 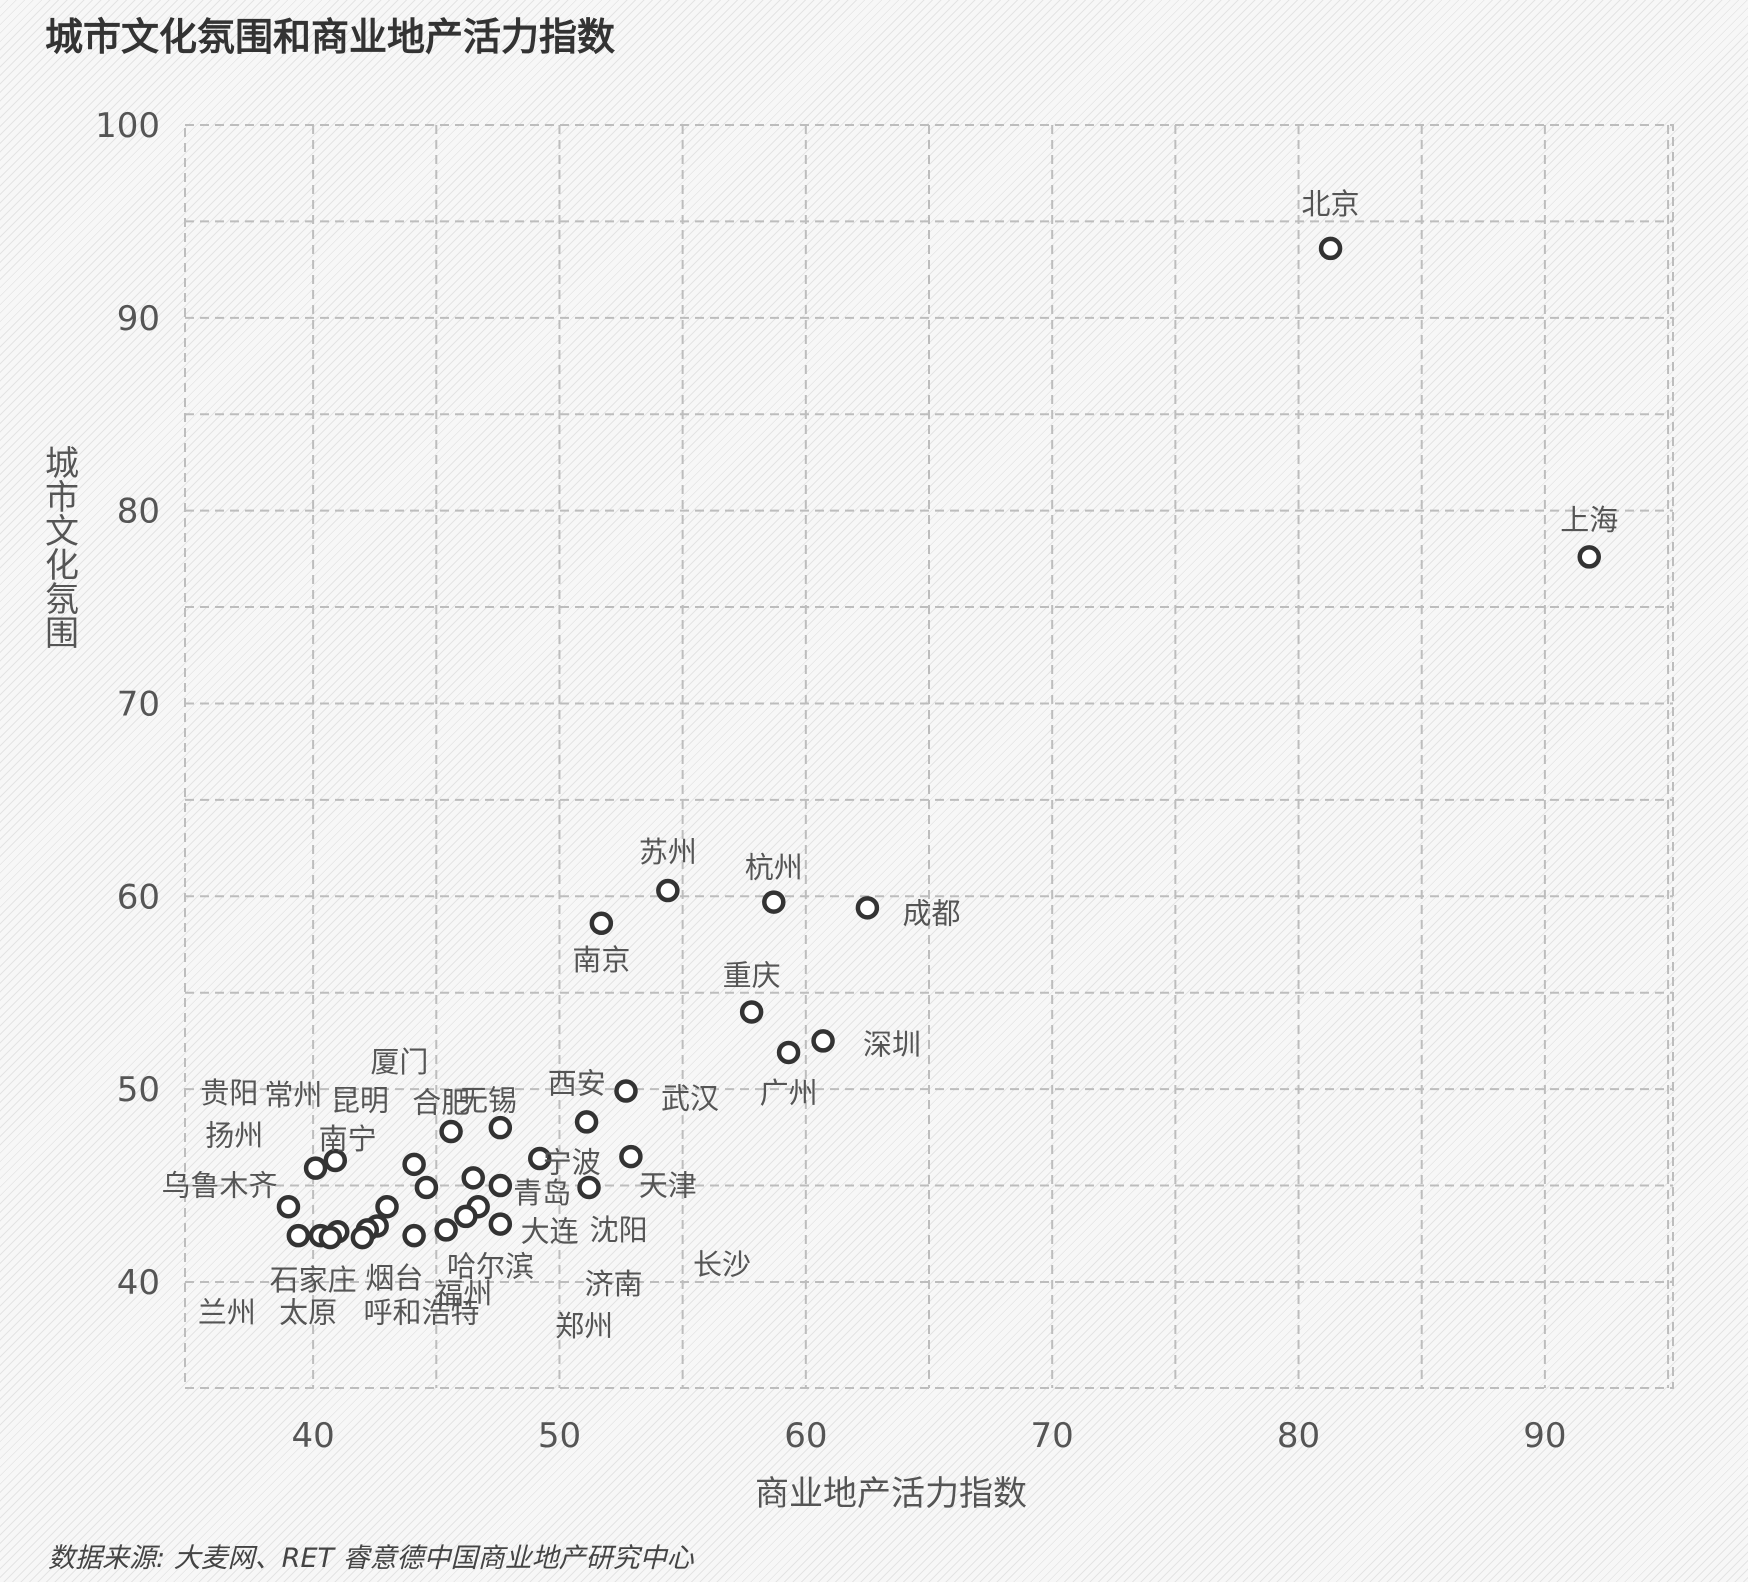 What do you see at coordinates (584, 1326) in the screenshot?
I see `point-label: 郑州` at bounding box center [584, 1326].